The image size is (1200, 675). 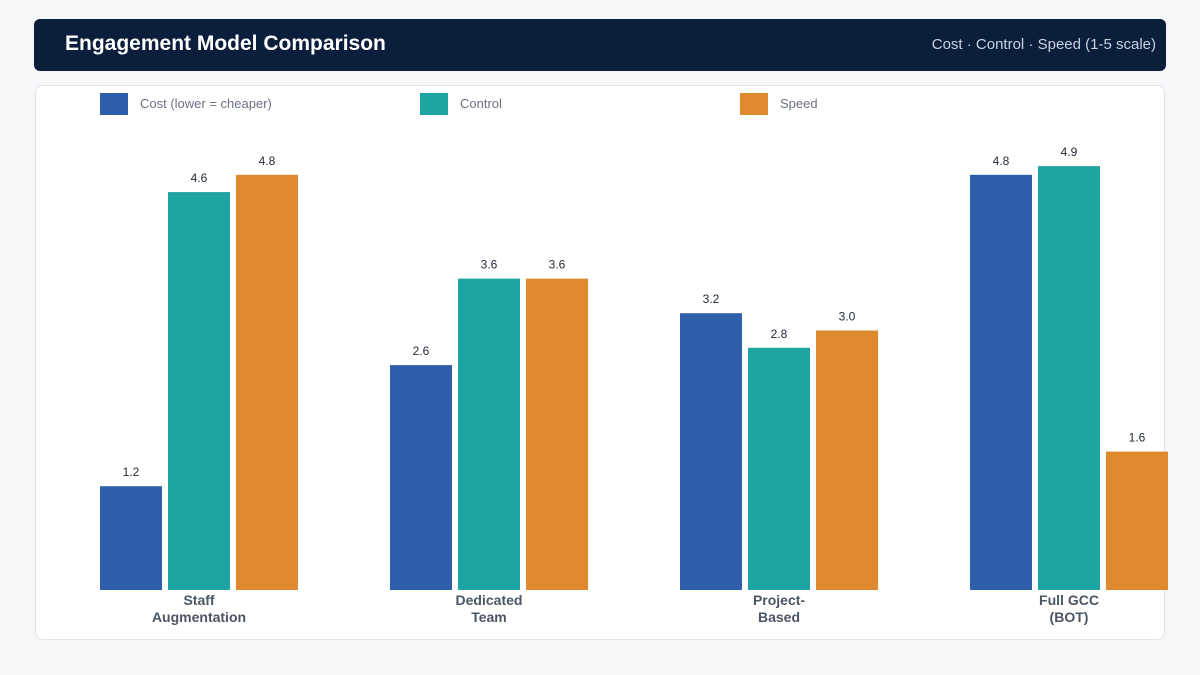 What do you see at coordinates (199, 178) in the screenshot?
I see `value-label-0-1: 4.6` at bounding box center [199, 178].